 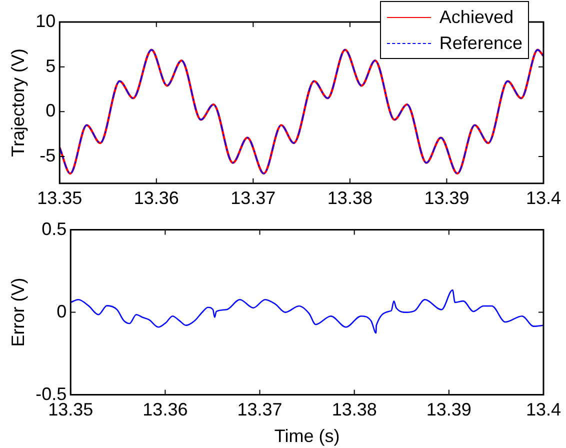 What do you see at coordinates (307, 436) in the screenshot?
I see `x-axis-title: Time (s)` at bounding box center [307, 436].